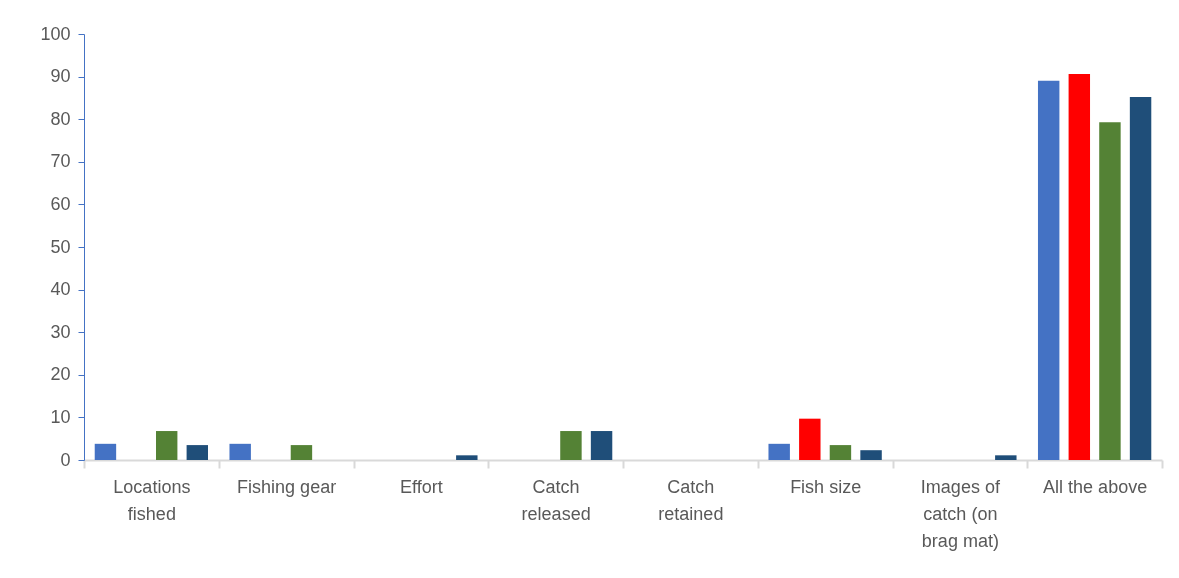  What do you see at coordinates (691, 500) in the screenshot?
I see `x-tick-label: Catch retained` at bounding box center [691, 500].